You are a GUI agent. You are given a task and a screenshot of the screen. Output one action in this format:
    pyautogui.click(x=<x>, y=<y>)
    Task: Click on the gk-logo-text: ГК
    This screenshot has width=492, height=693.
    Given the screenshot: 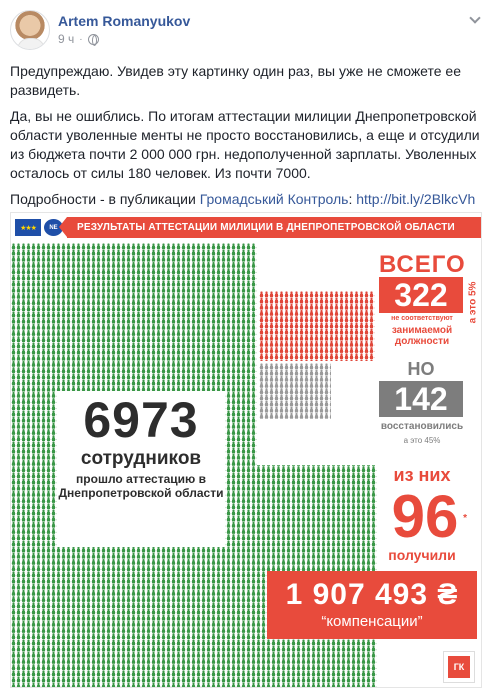 What is the action you would take?
    pyautogui.click(x=459, y=667)
    